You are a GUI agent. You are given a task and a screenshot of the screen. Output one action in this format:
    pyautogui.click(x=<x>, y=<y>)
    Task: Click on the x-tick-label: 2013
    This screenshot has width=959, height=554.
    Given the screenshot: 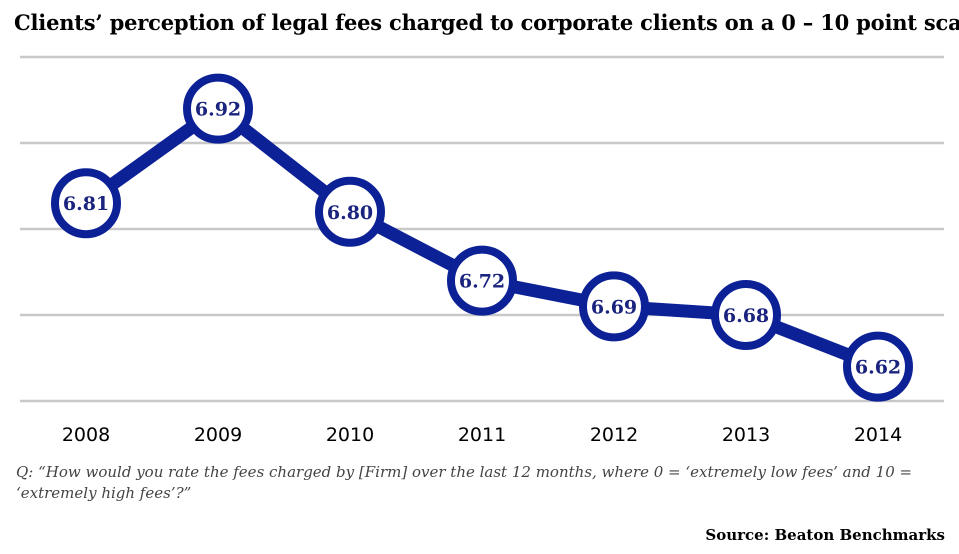 What is the action you would take?
    pyautogui.click(x=746, y=435)
    